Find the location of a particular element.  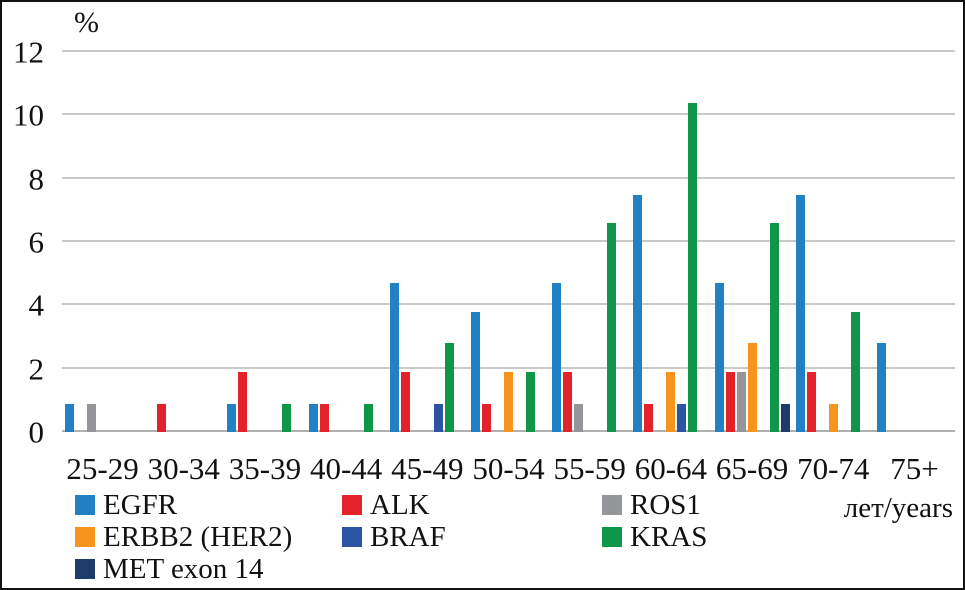

legend-label: BRAF is located at coordinates (408, 536).